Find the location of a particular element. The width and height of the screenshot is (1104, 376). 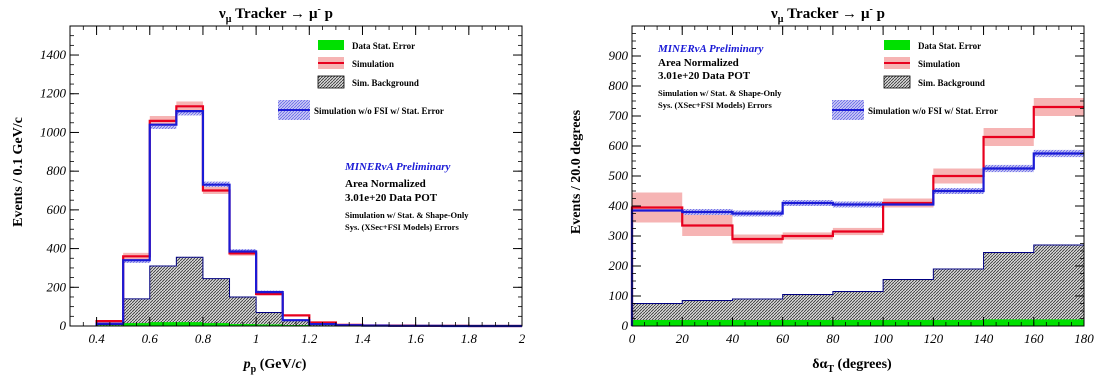

x-tick-label: 0.4 is located at coordinates (96, 338).